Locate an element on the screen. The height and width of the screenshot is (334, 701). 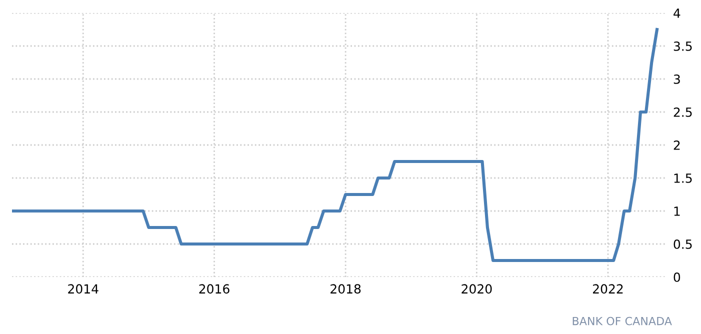
y-tick-label: 0.5 is located at coordinates (683, 244).